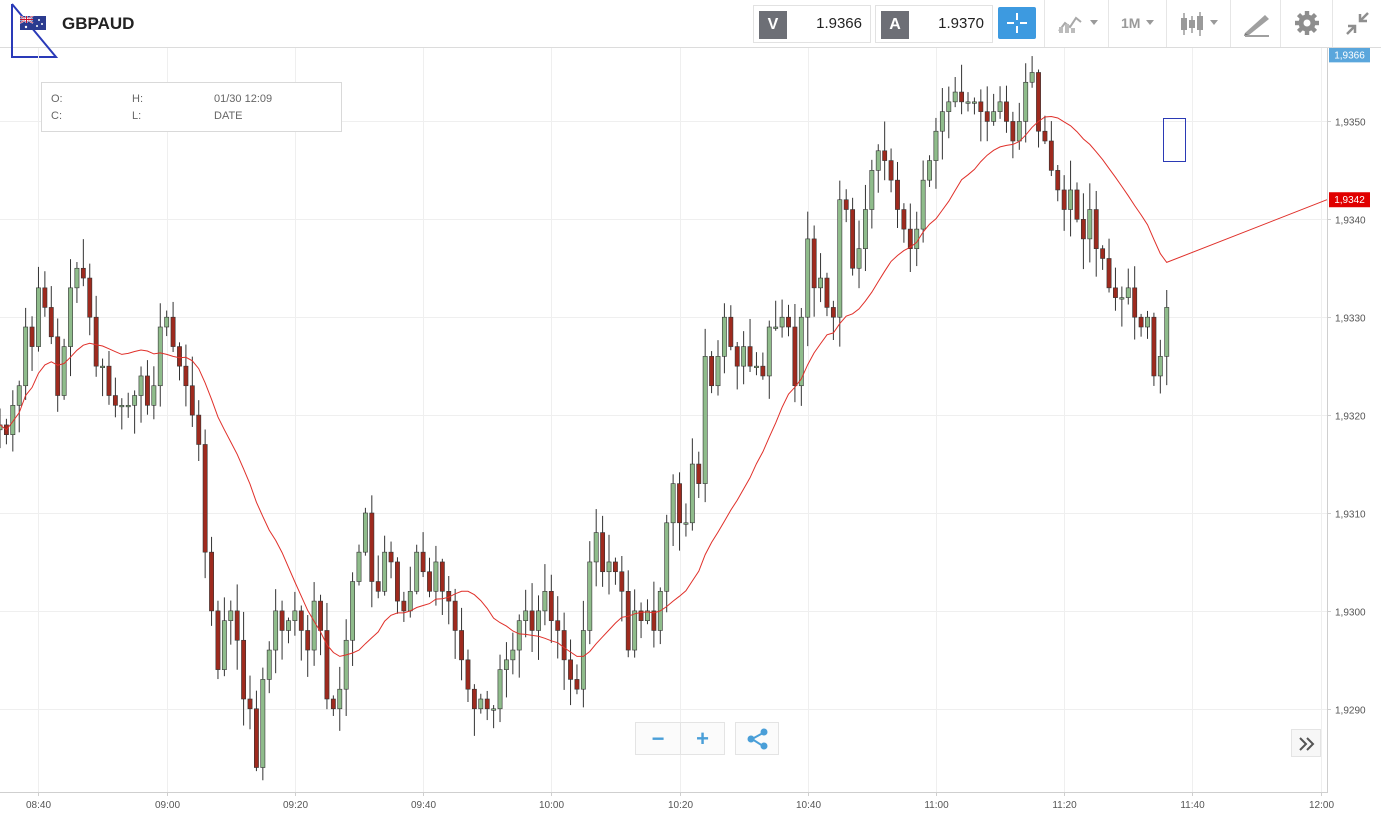  I want to click on x-tick-label: 12:00, so click(1321, 805).